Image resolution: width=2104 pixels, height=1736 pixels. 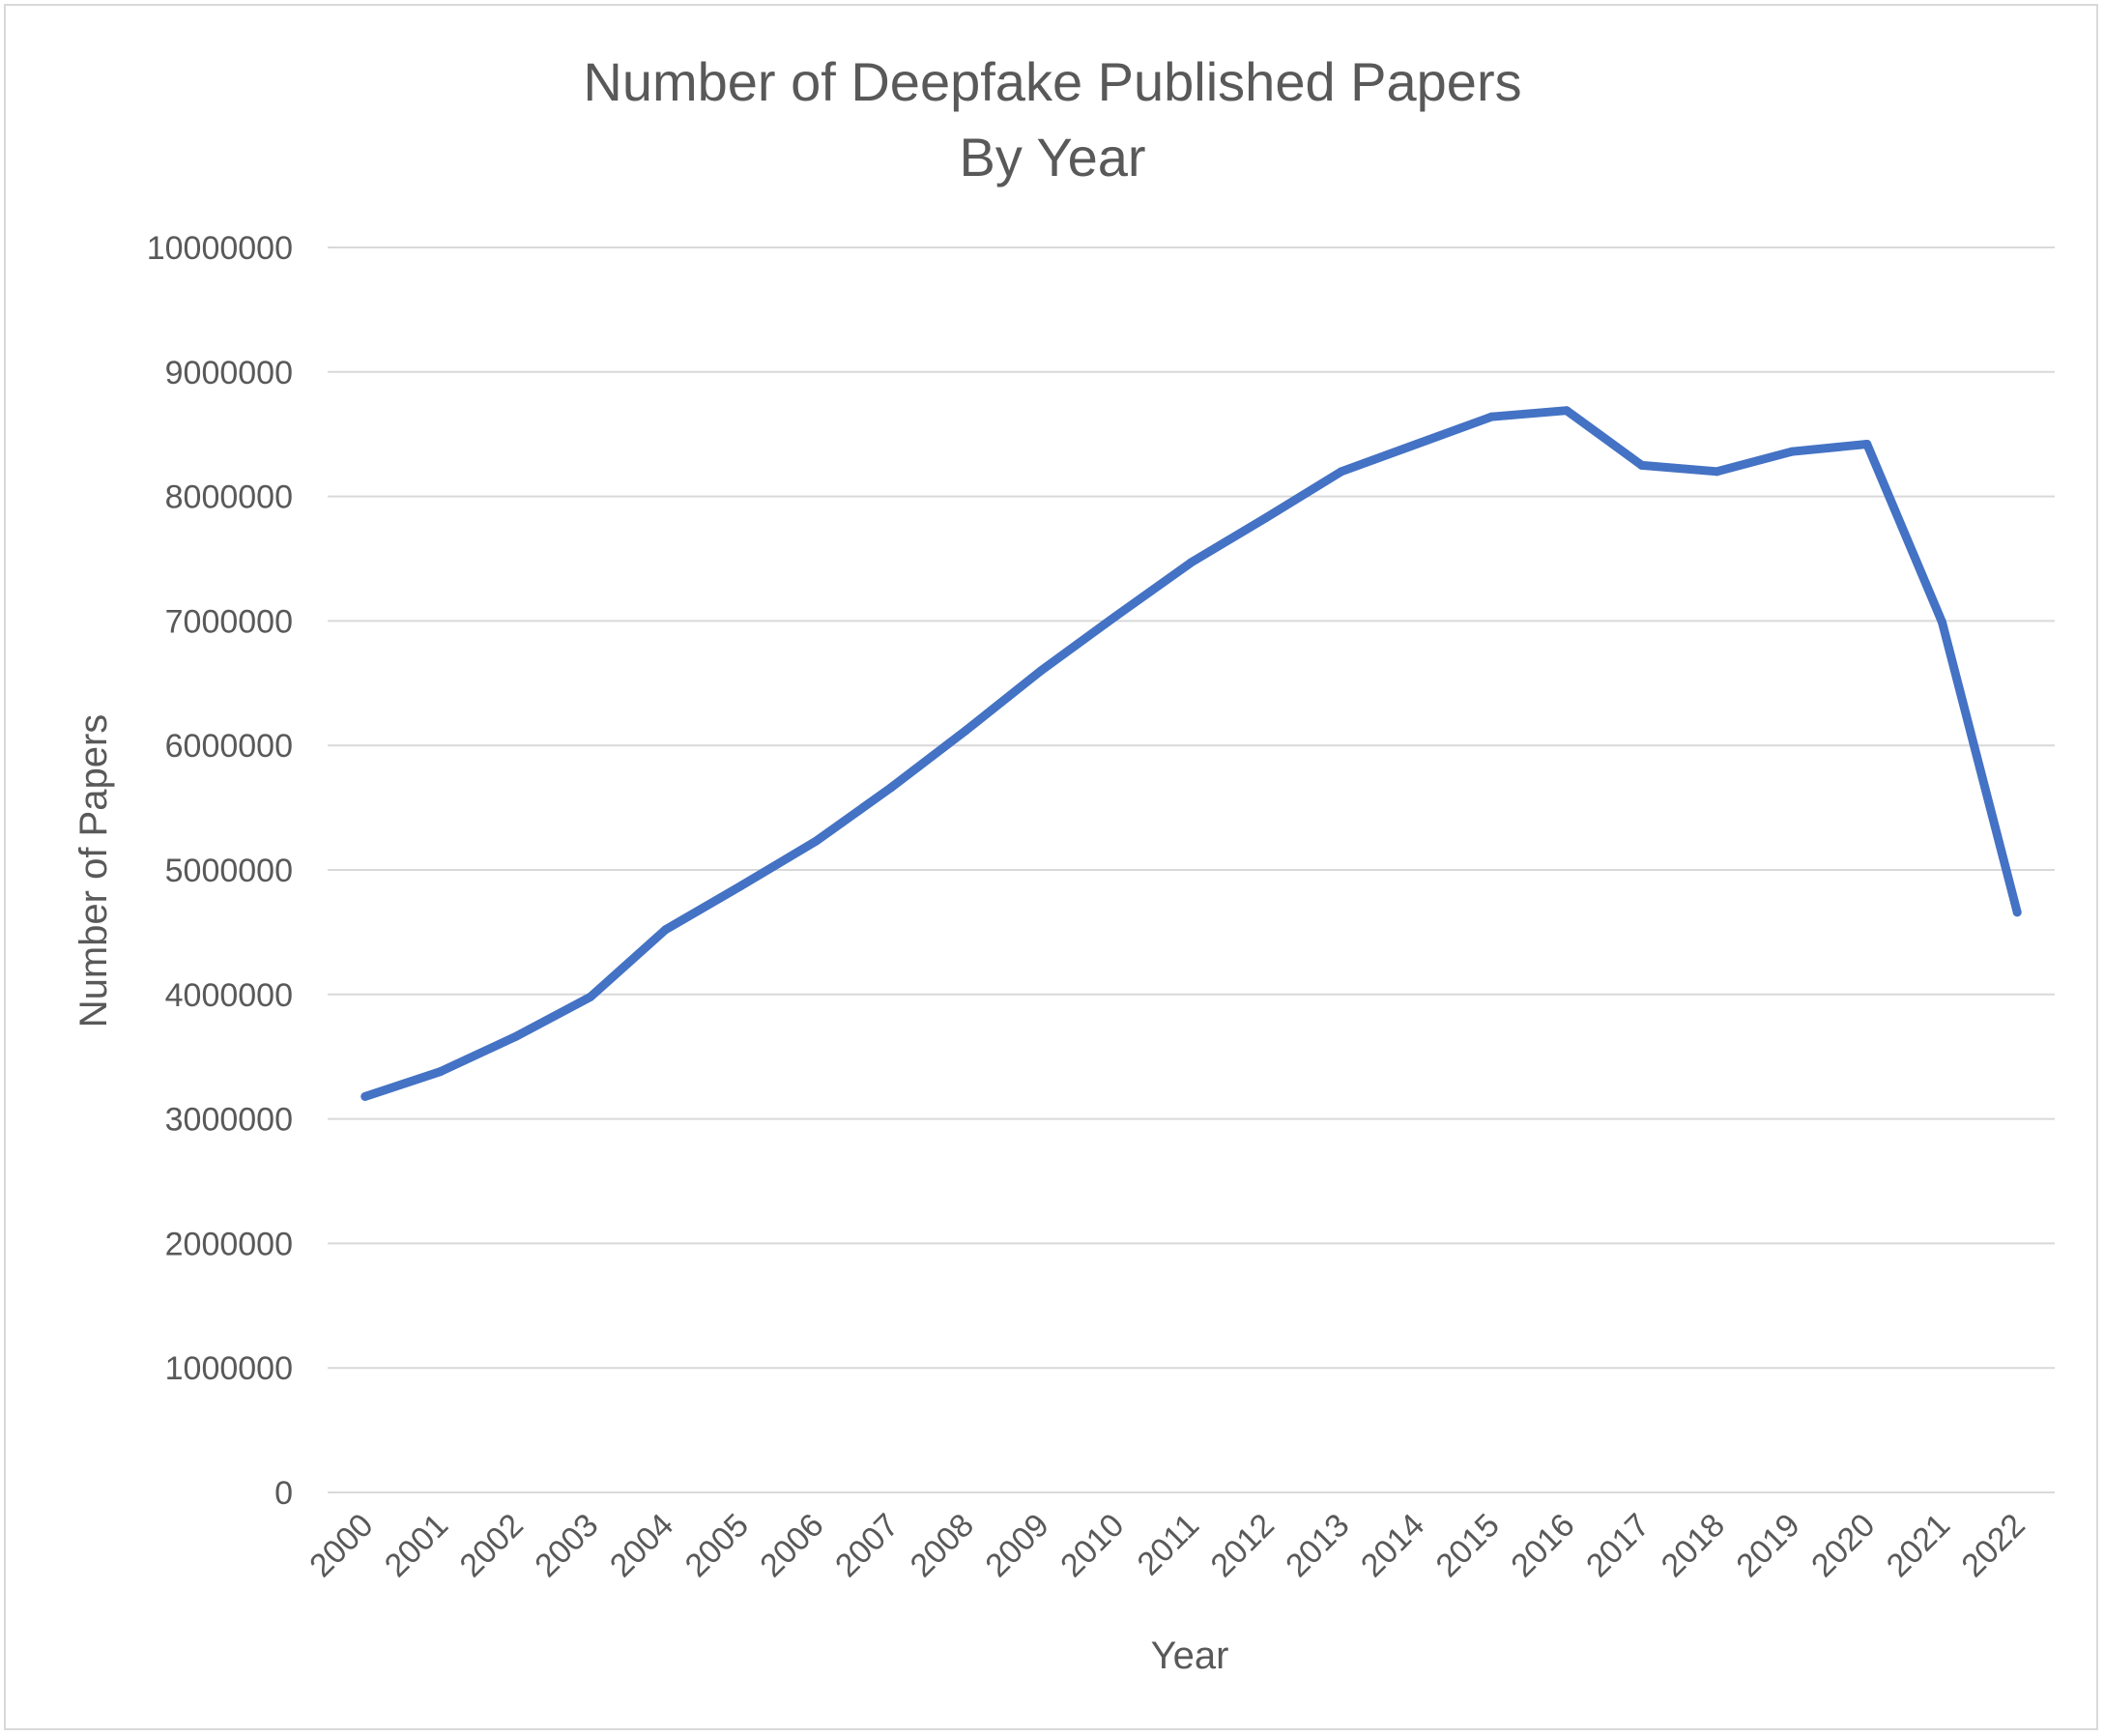 I want to click on x-tick-label: 2001, so click(x=416, y=1545).